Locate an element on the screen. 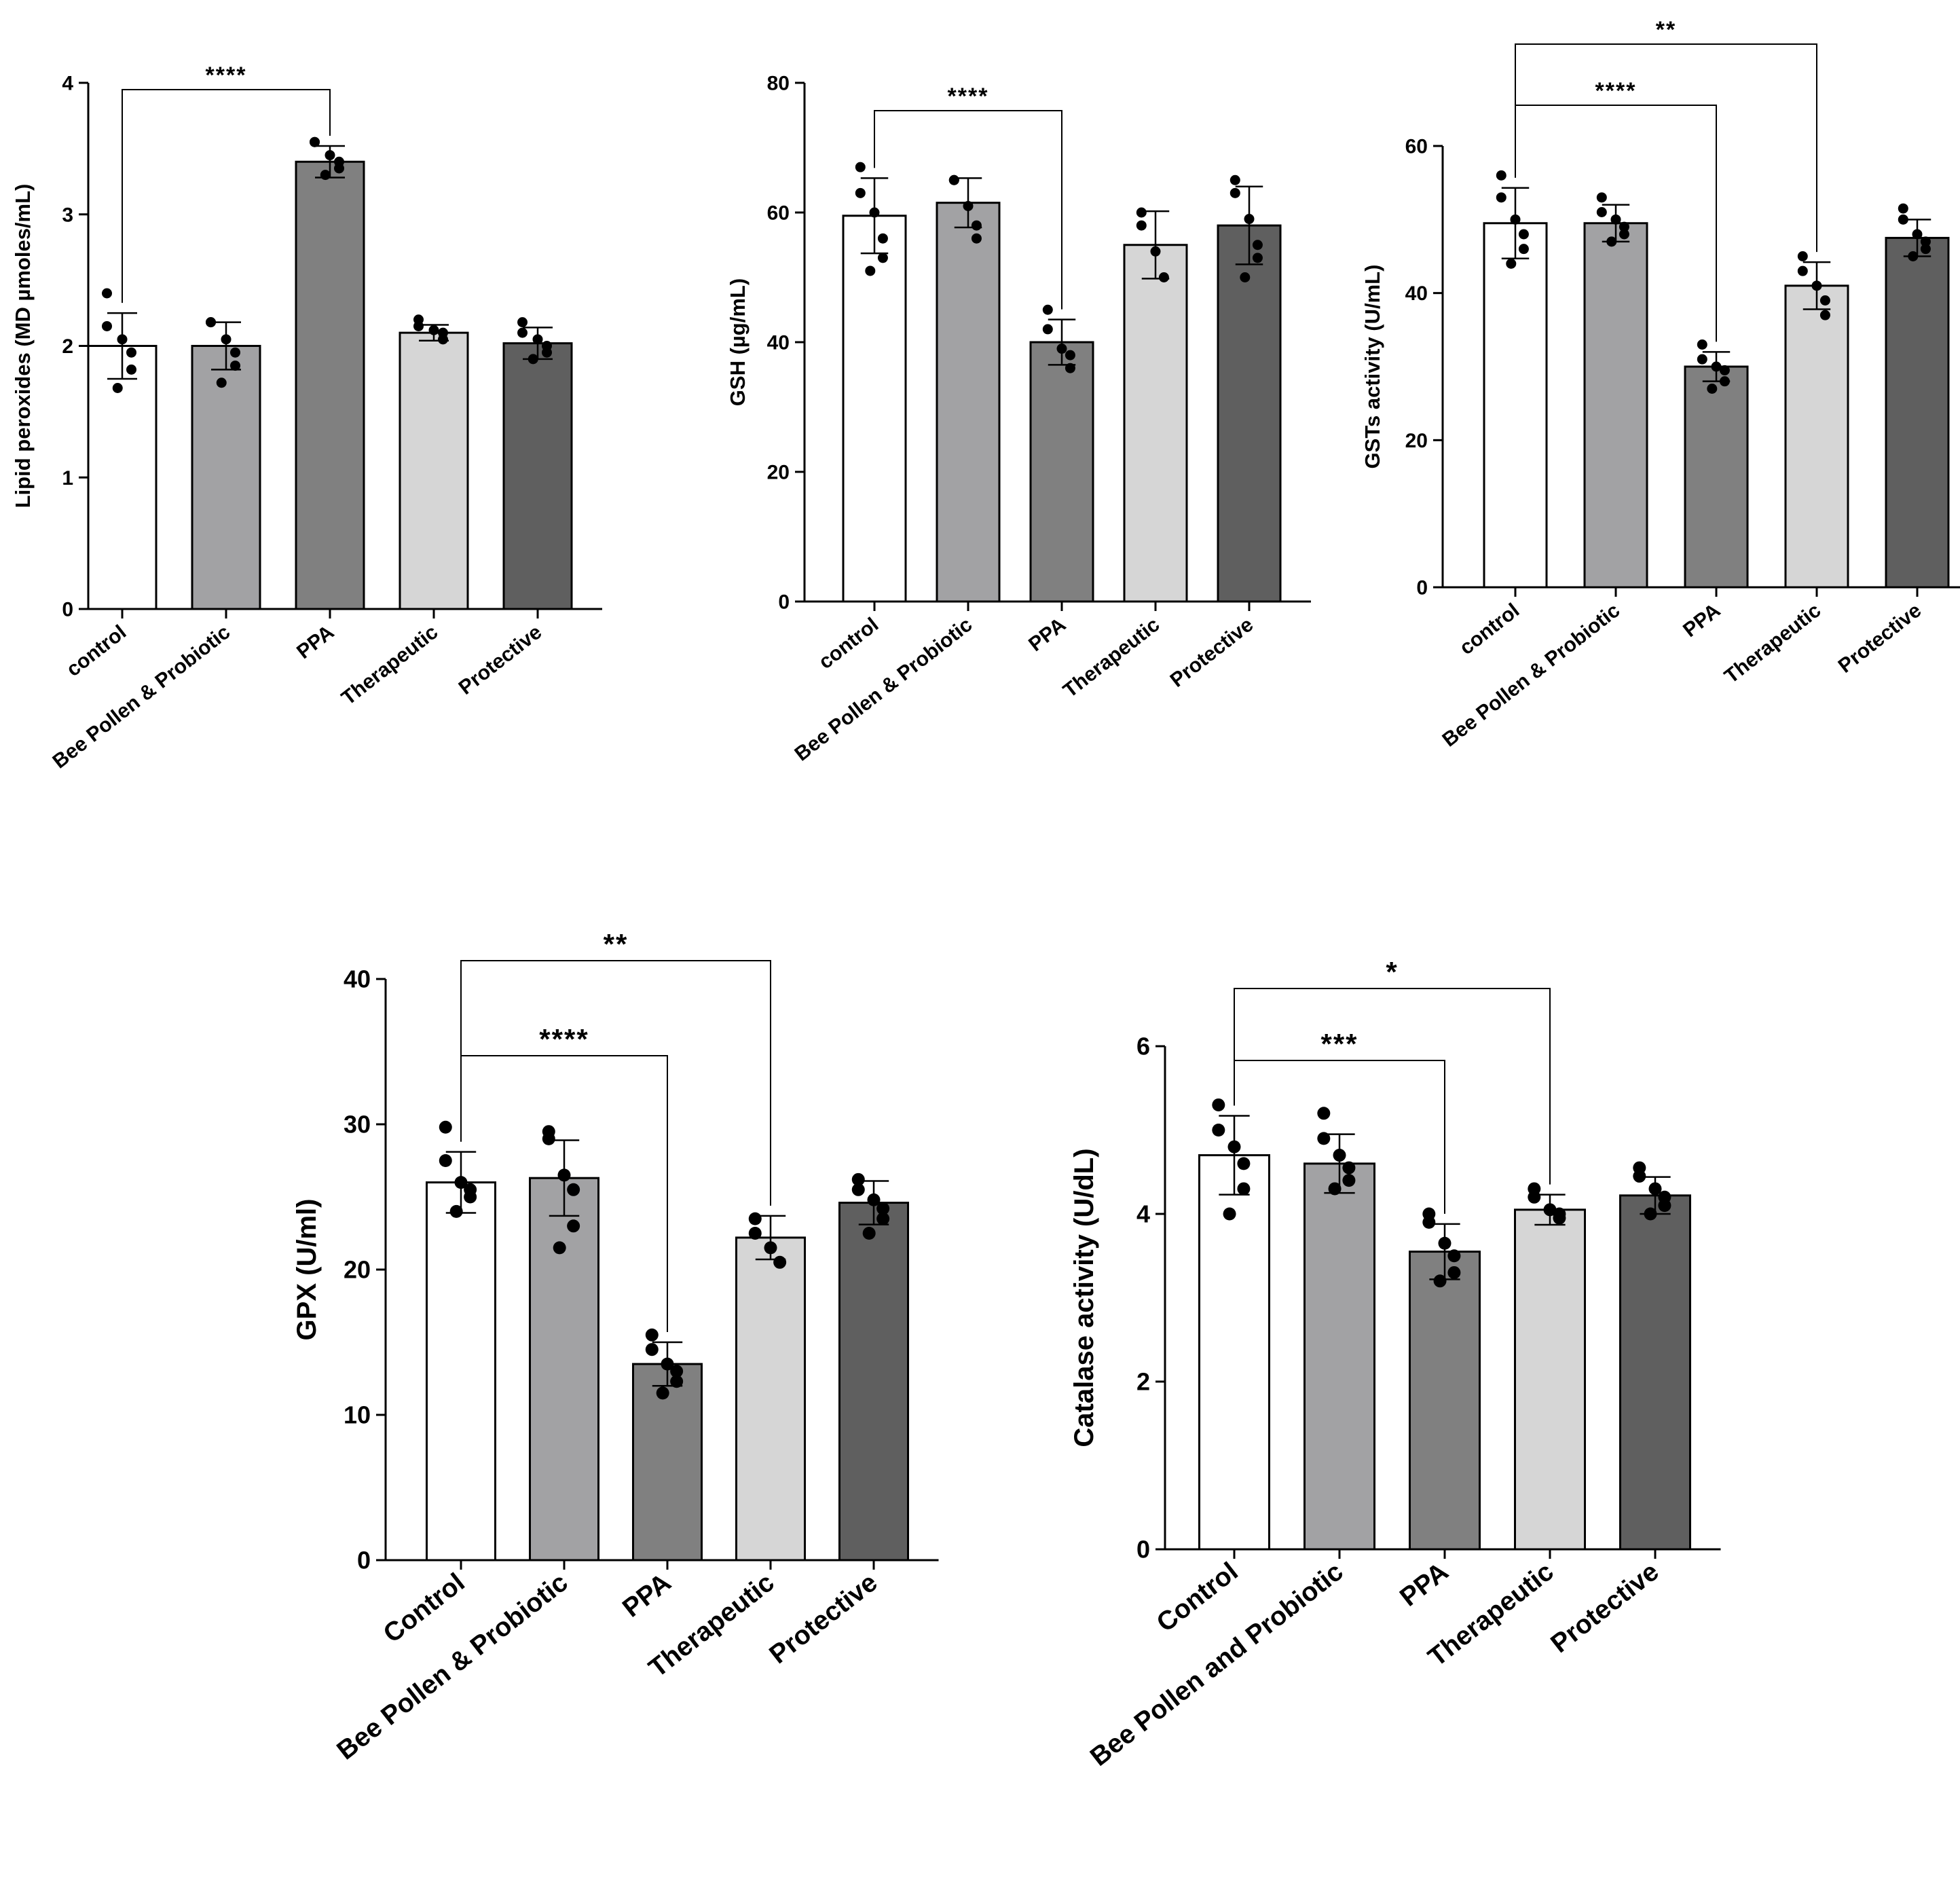 Image resolution: width=1960 pixels, height=1884 pixels. y-tick-label: 3 is located at coordinates (67, 215).